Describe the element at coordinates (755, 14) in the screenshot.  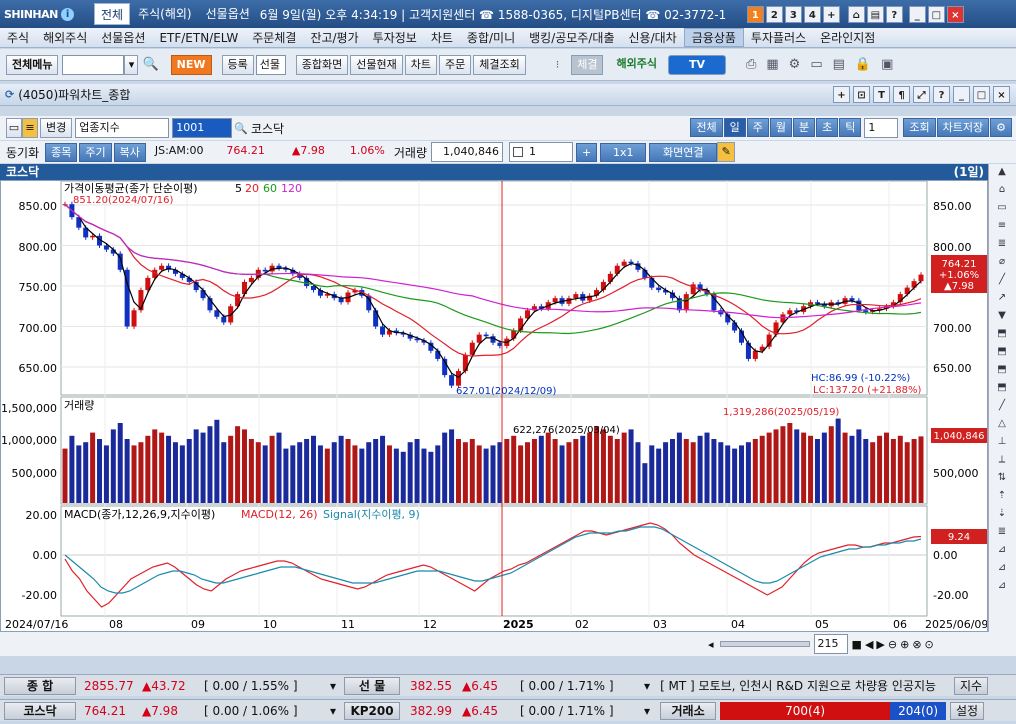
I see `screen-1-button: 1` at that location.